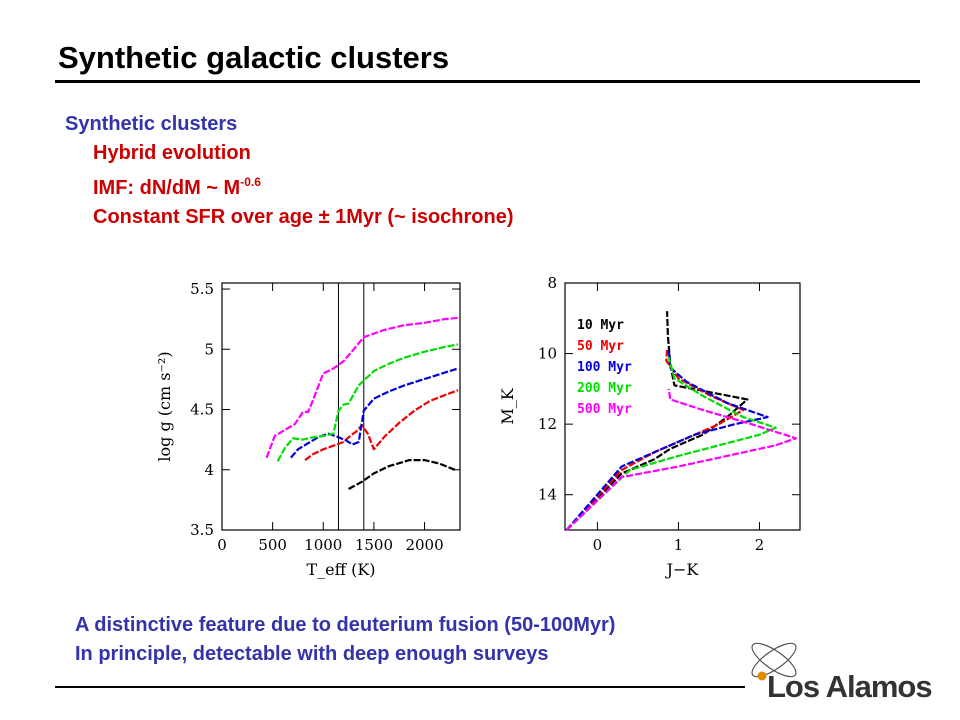  I want to click on legend-entry: 50 Myr, so click(600, 346).